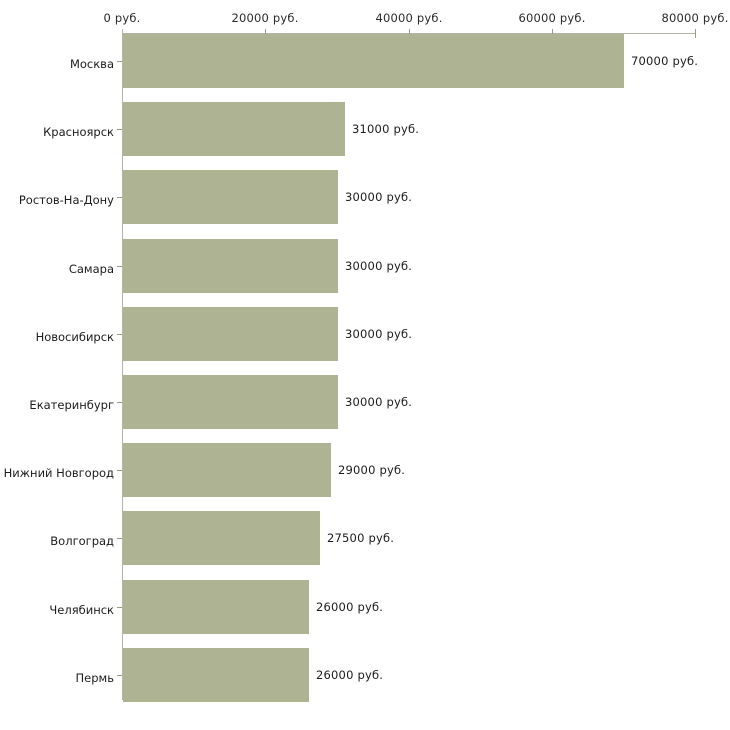 The image size is (730, 730). I want to click on x-axis-tick-label: 80000 руб., so click(695, 18).